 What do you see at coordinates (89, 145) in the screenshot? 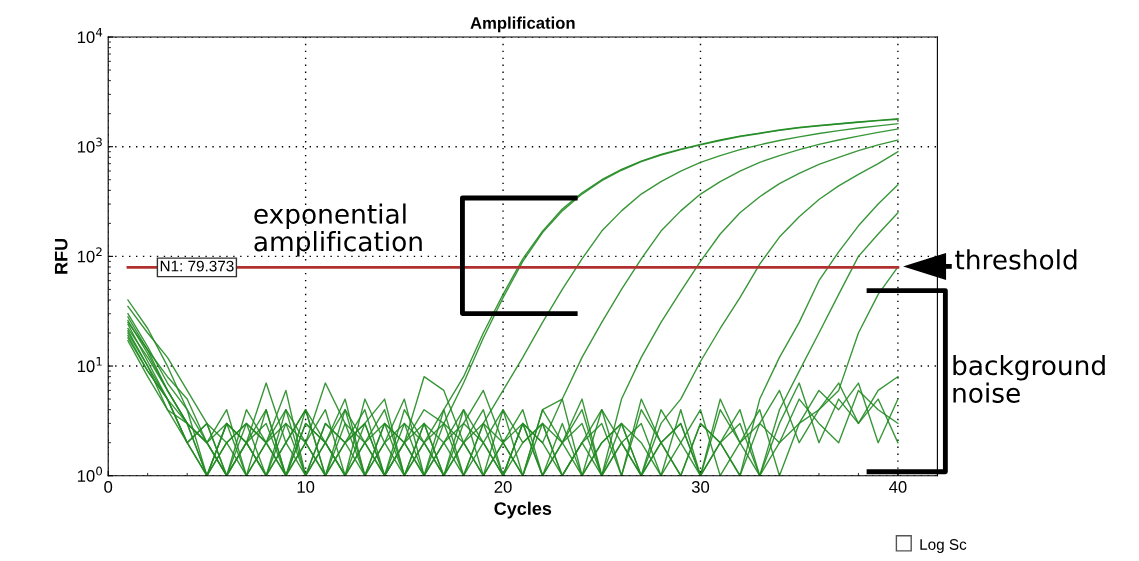
I see `y-tick-label: 10$^{3}$` at bounding box center [89, 145].